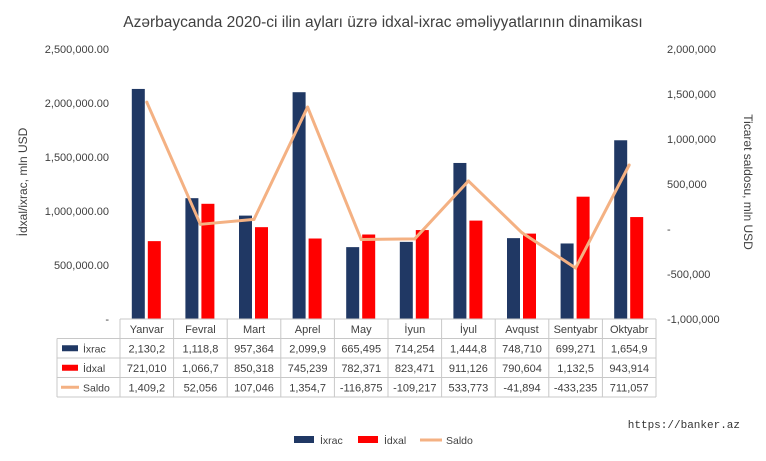 Image resolution: width=766 pixels, height=461 pixels. What do you see at coordinates (575, 369) in the screenshot?
I see `table-cell: 1,132,5` at bounding box center [575, 369].